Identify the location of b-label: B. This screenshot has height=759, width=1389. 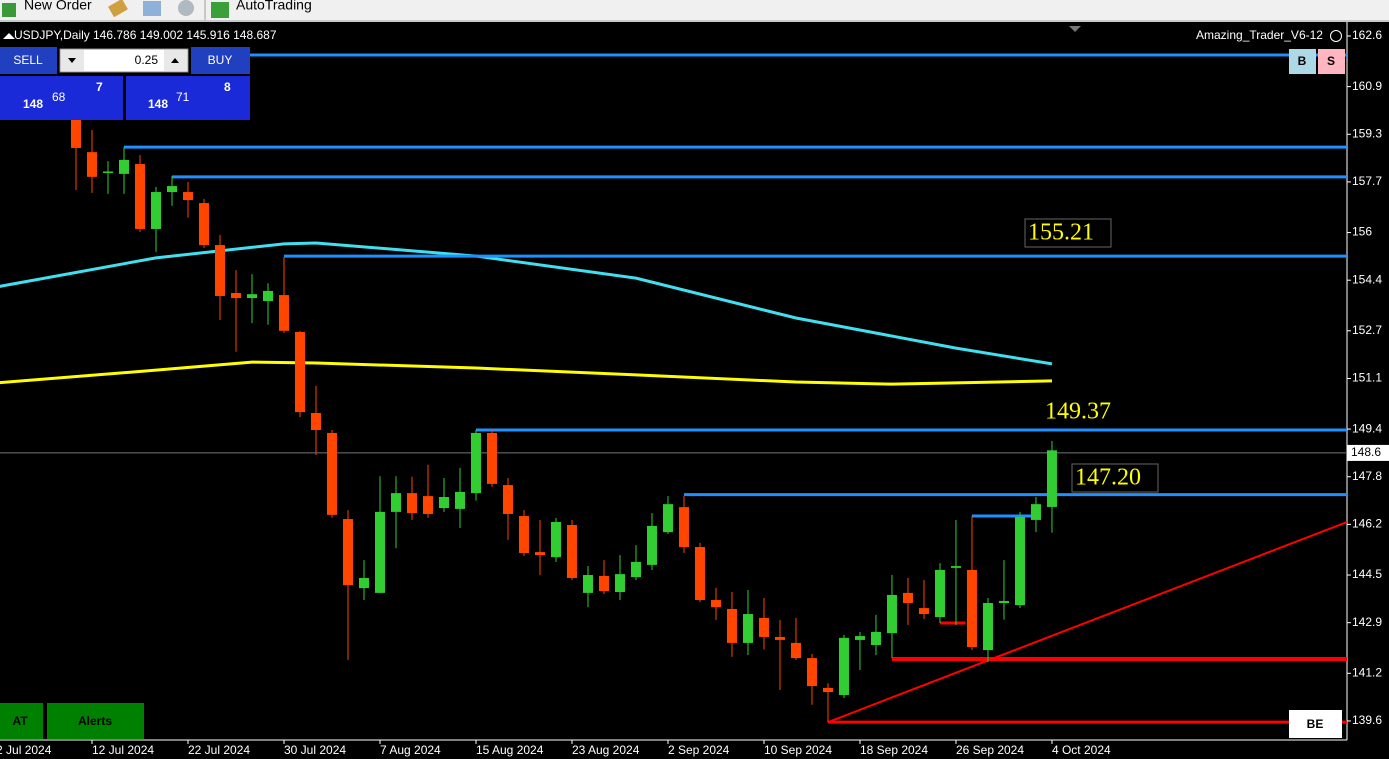
(1302, 61).